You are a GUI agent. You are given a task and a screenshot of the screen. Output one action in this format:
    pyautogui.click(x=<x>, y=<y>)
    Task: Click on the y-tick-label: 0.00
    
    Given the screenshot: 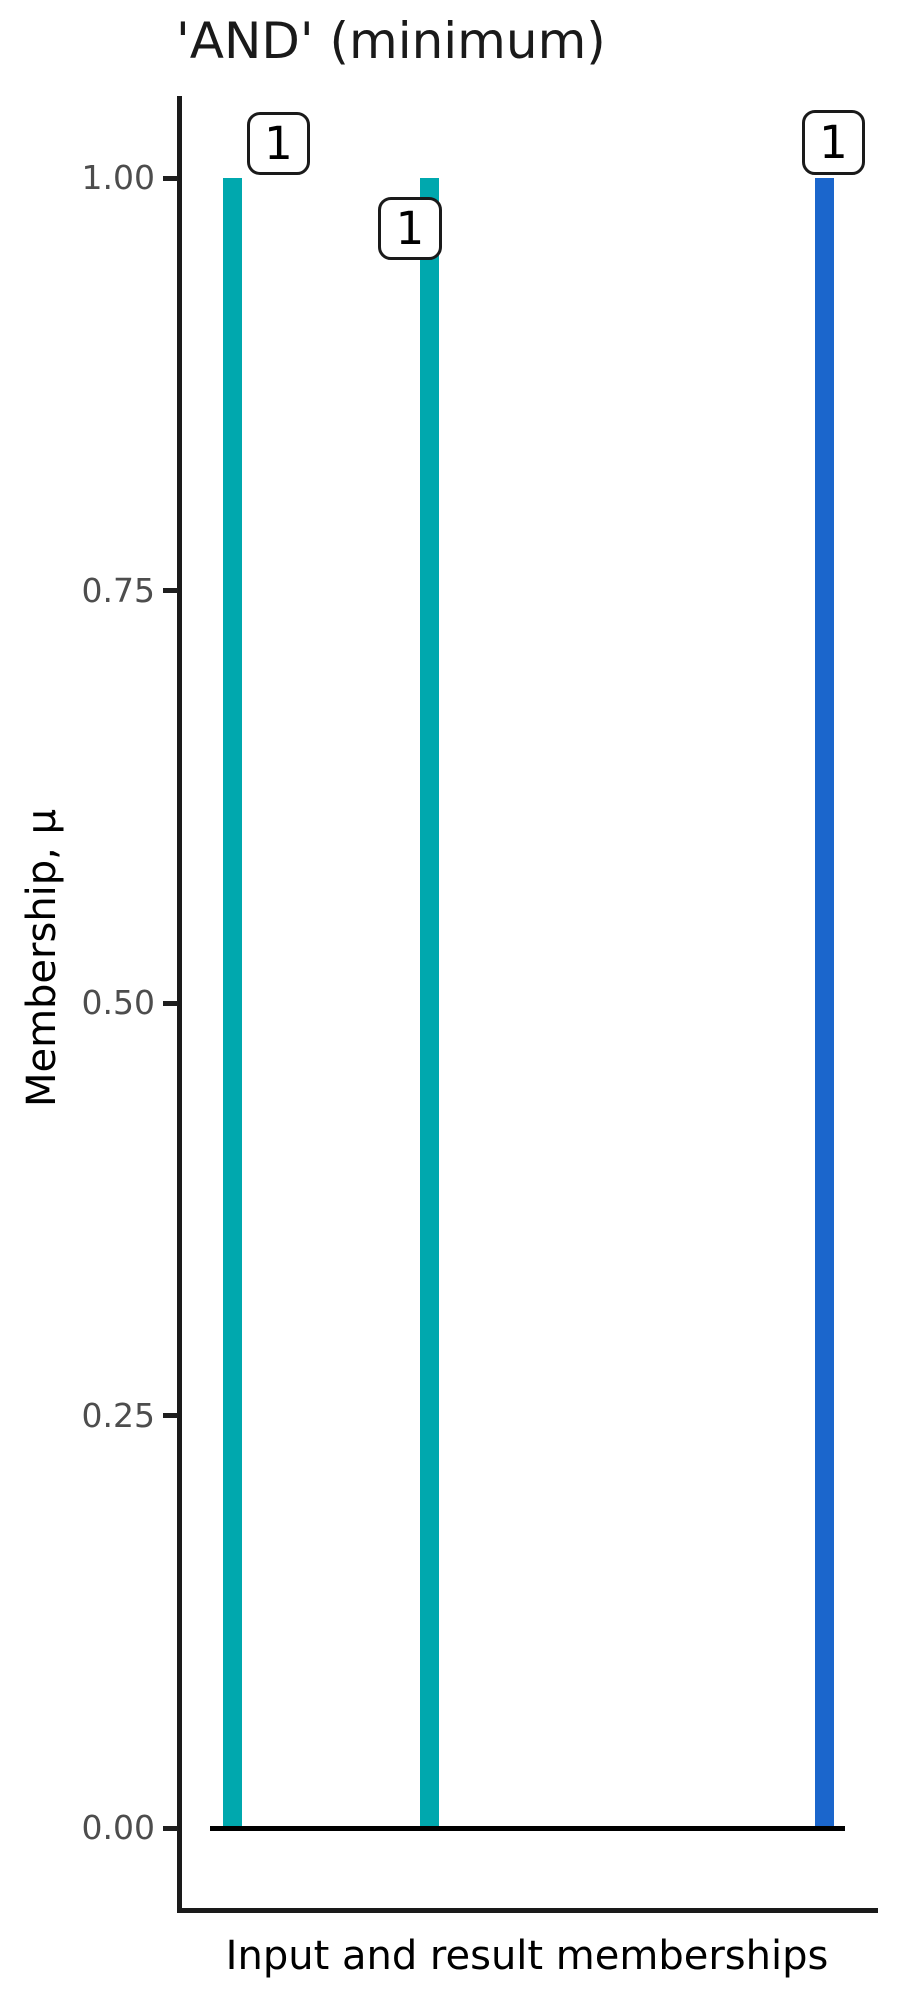 What is the action you would take?
    pyautogui.click(x=118, y=1827)
    